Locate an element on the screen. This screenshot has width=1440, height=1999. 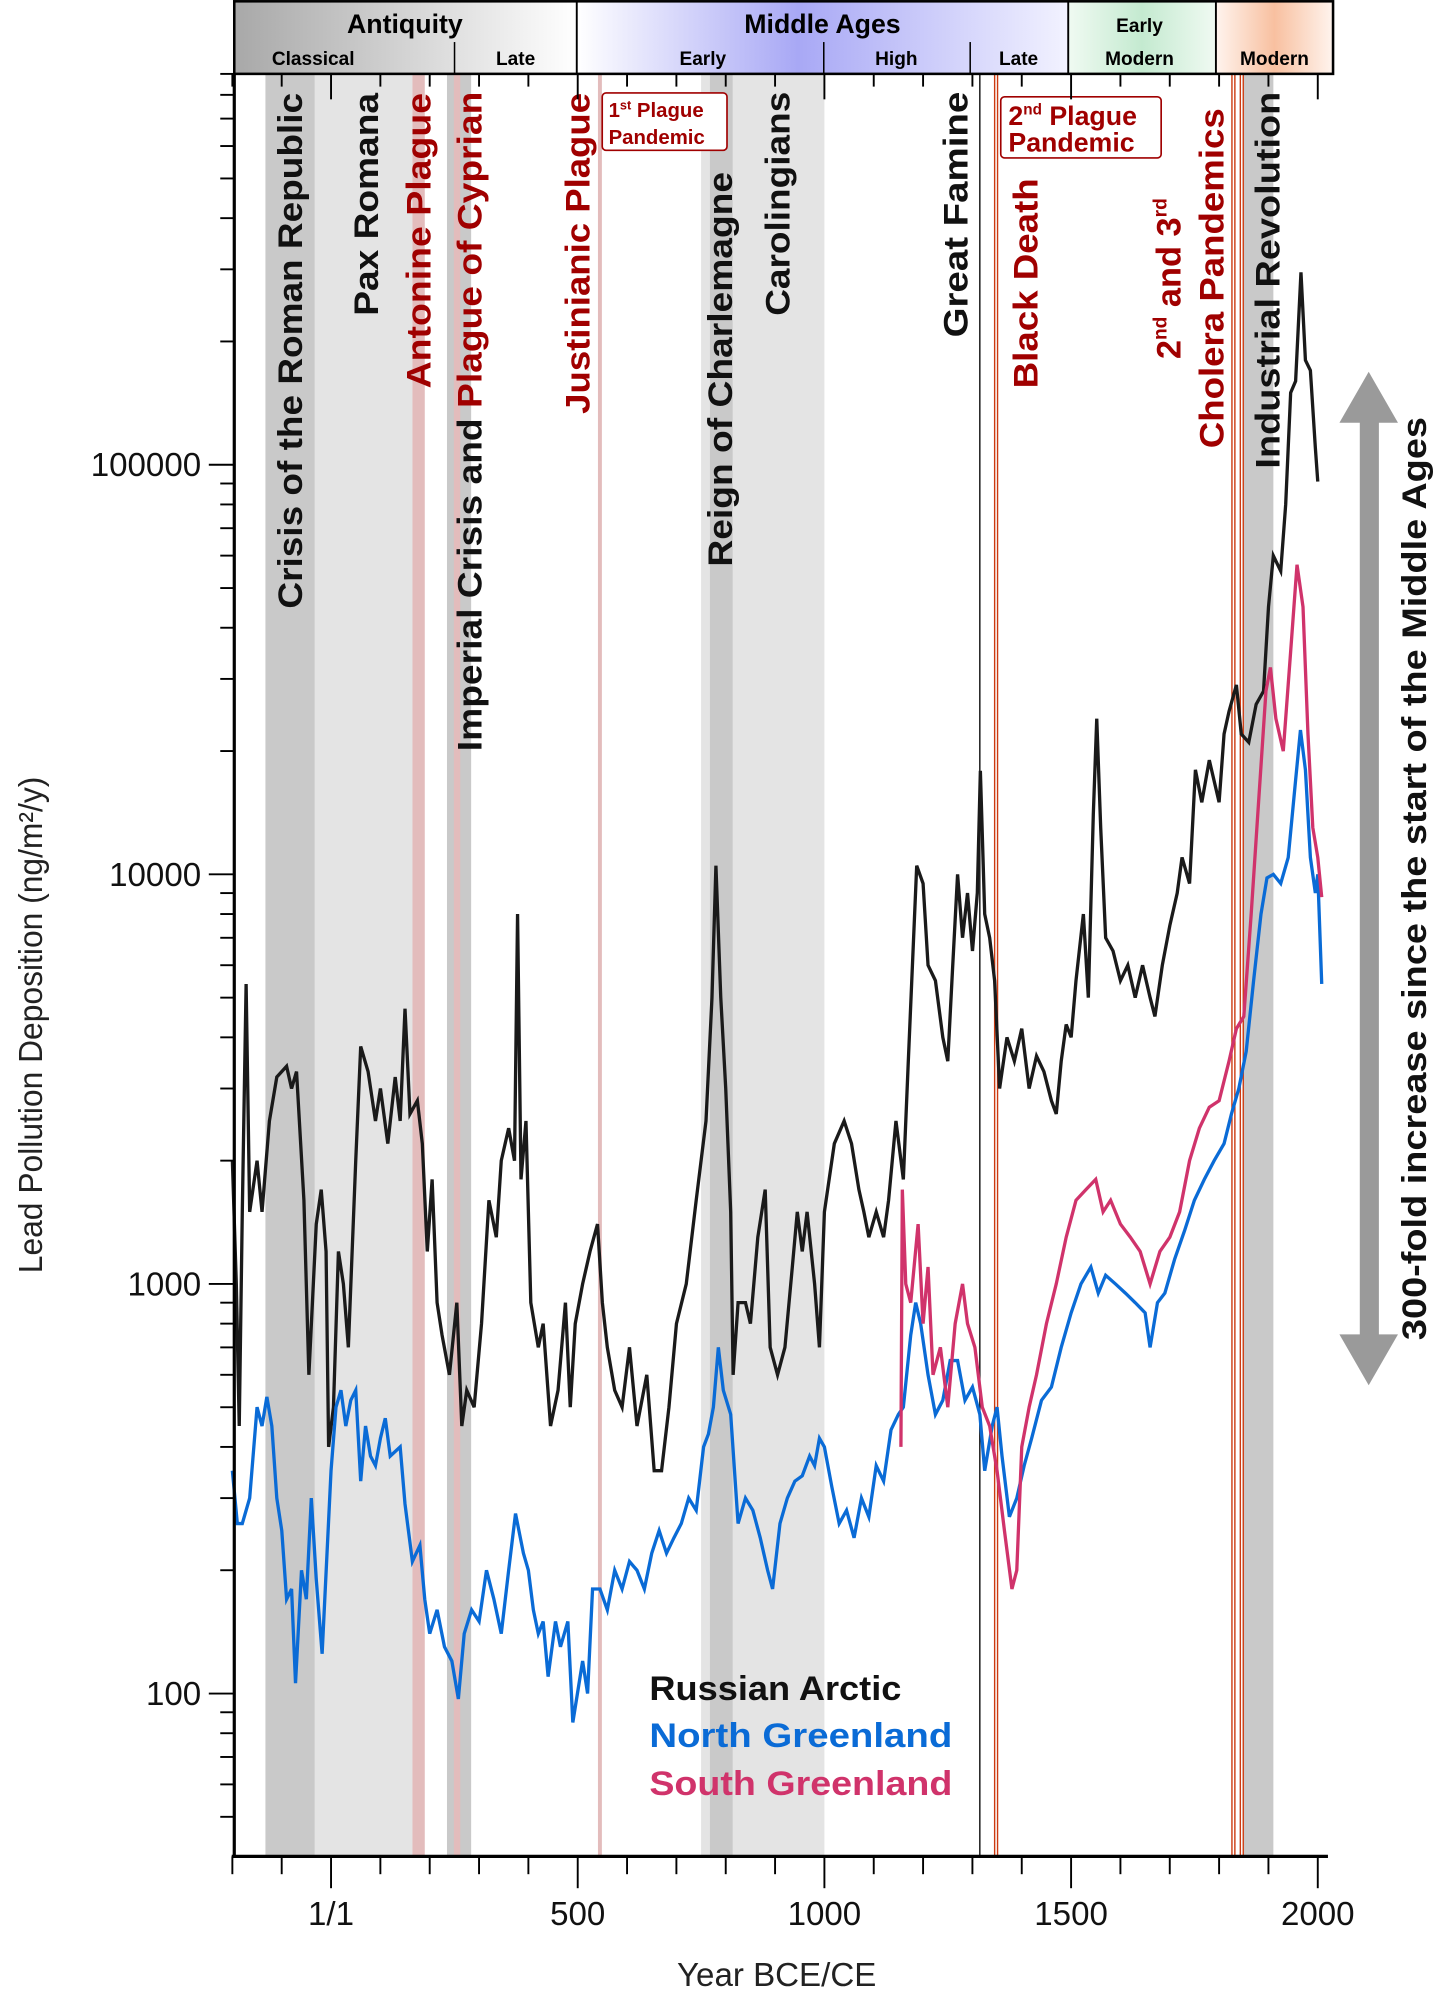
label-black-death: Black Death is located at coordinates (1027, 283).